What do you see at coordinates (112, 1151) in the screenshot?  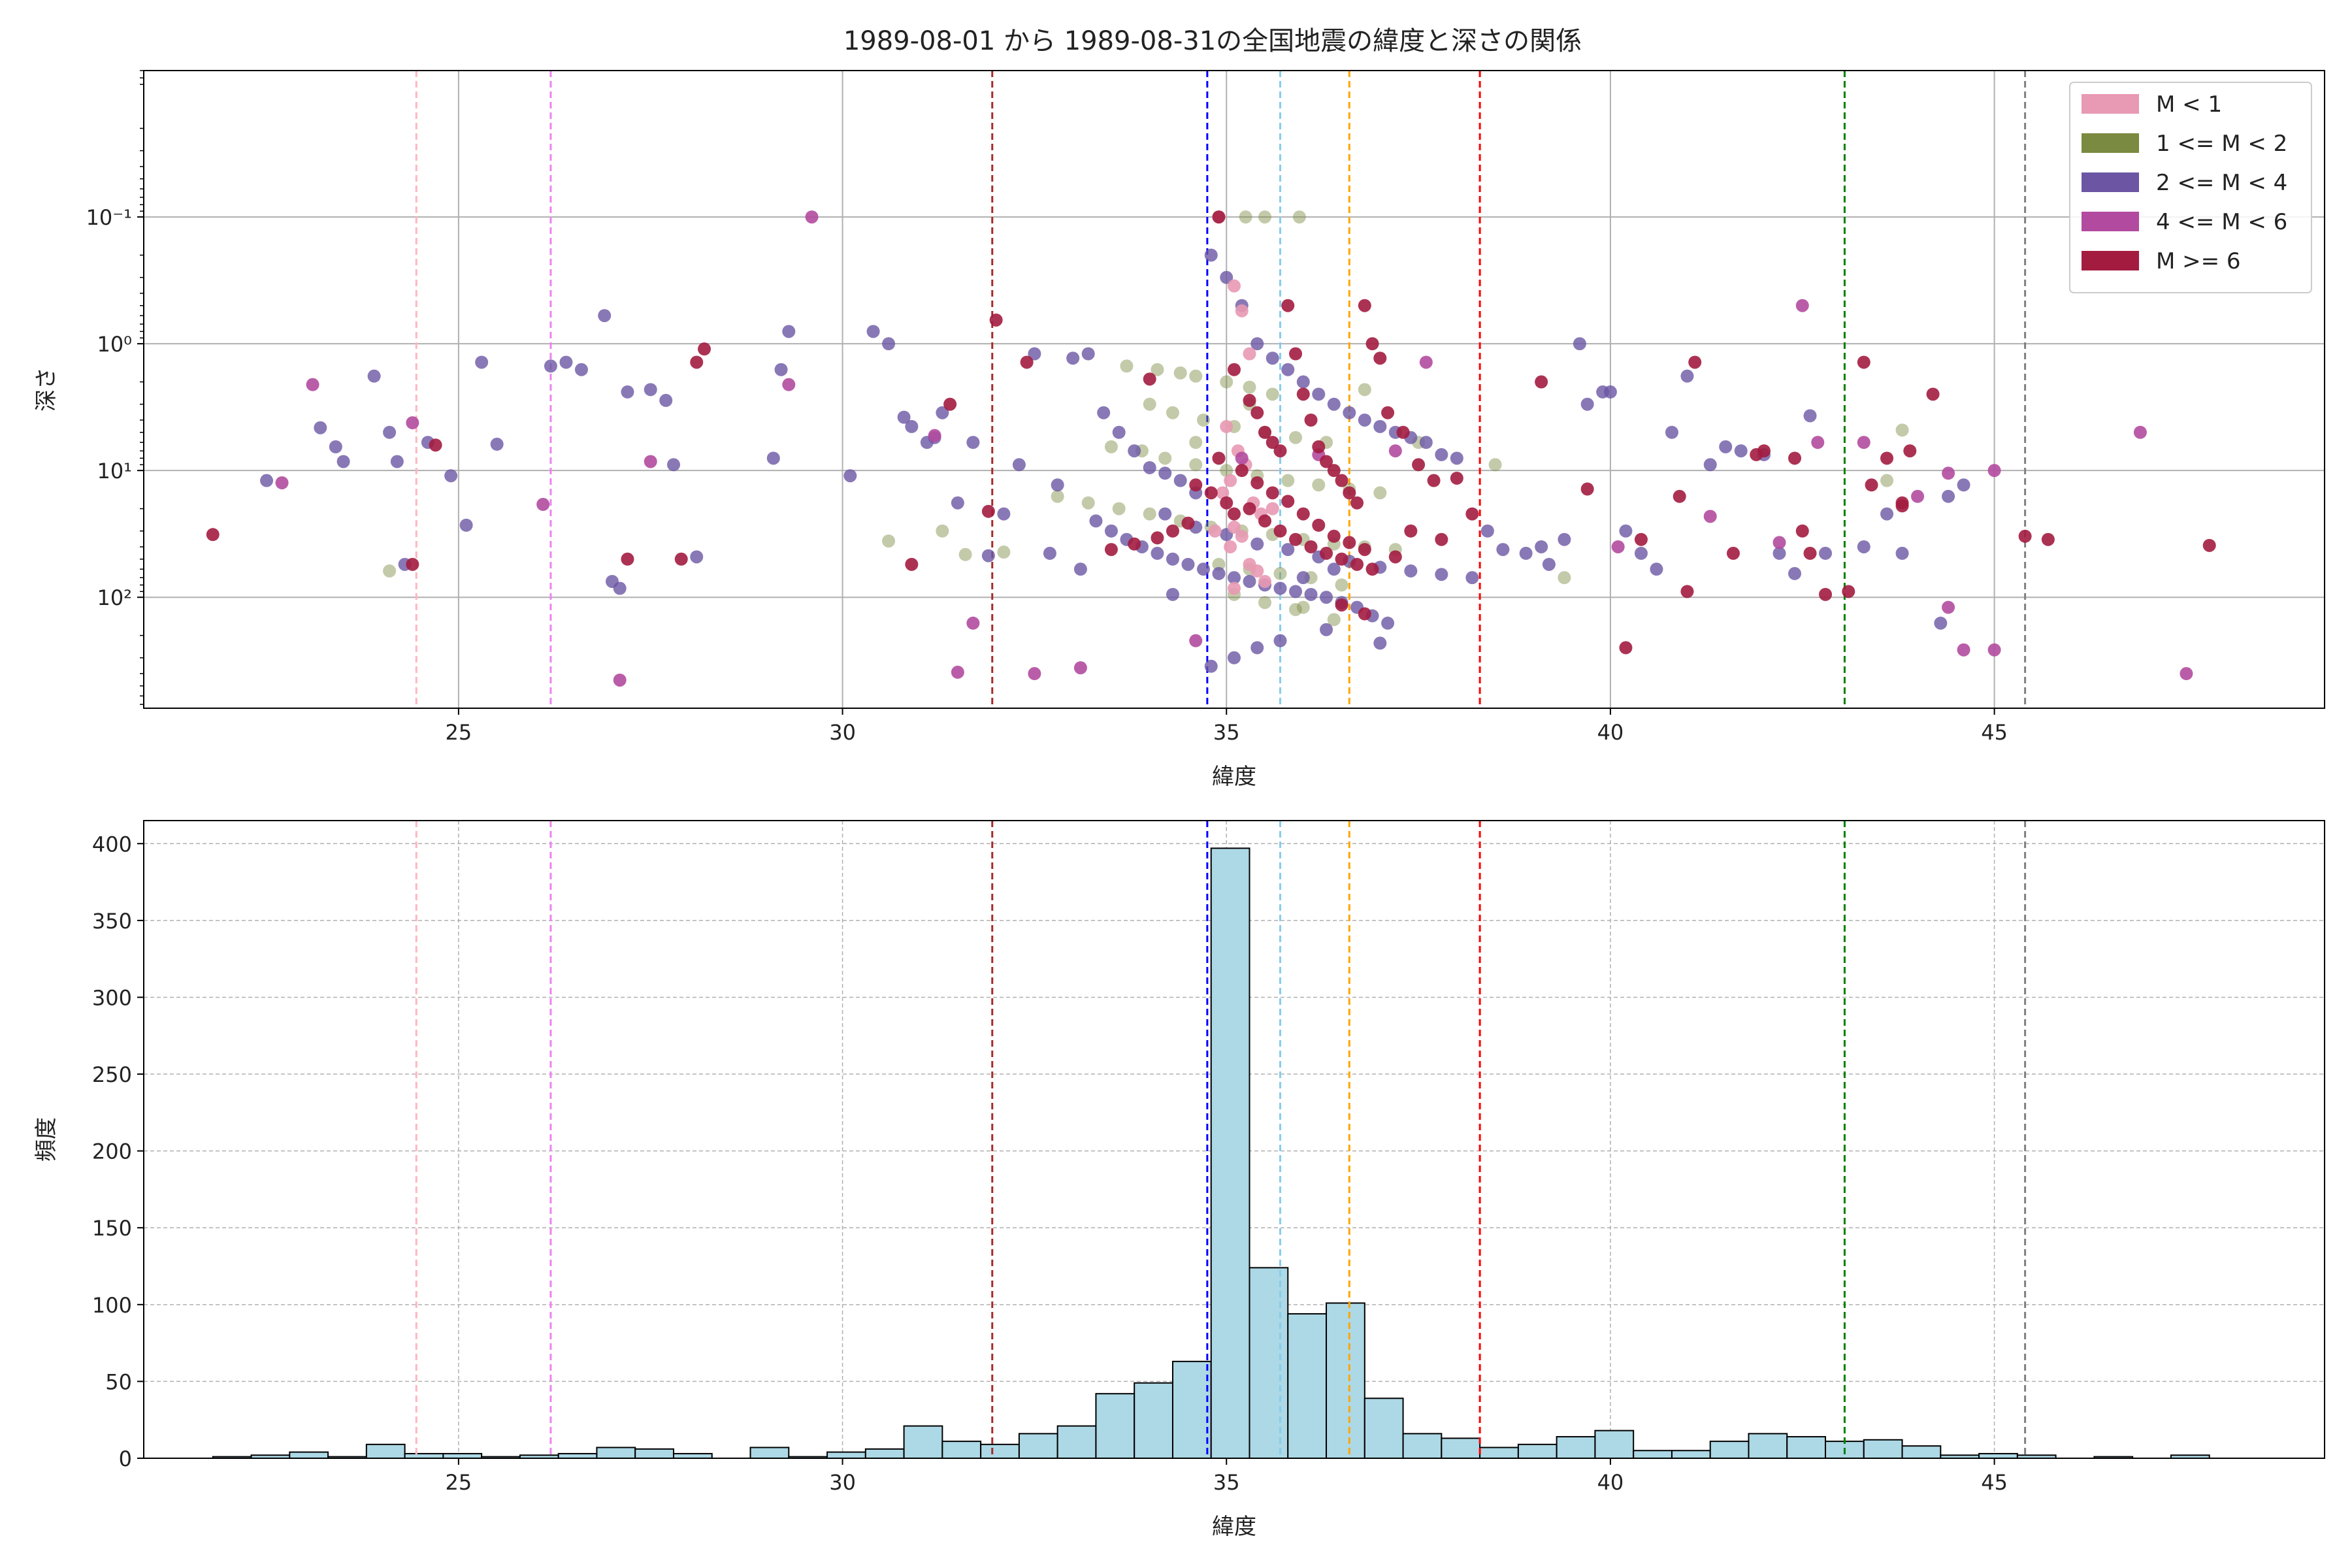 I see `histogram-y-tick-label: 200` at bounding box center [112, 1151].